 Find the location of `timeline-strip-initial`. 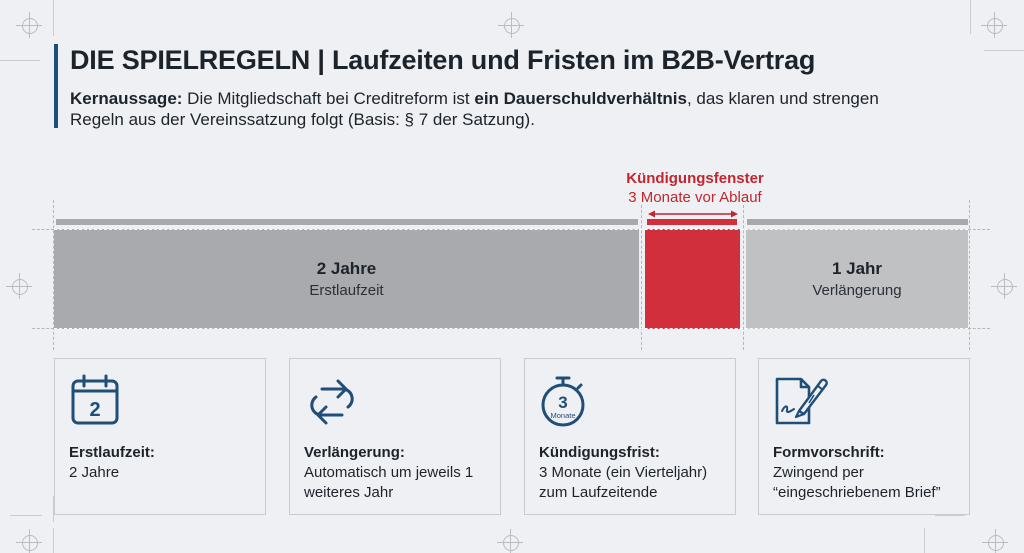

timeline-strip-initial is located at coordinates (347, 222).